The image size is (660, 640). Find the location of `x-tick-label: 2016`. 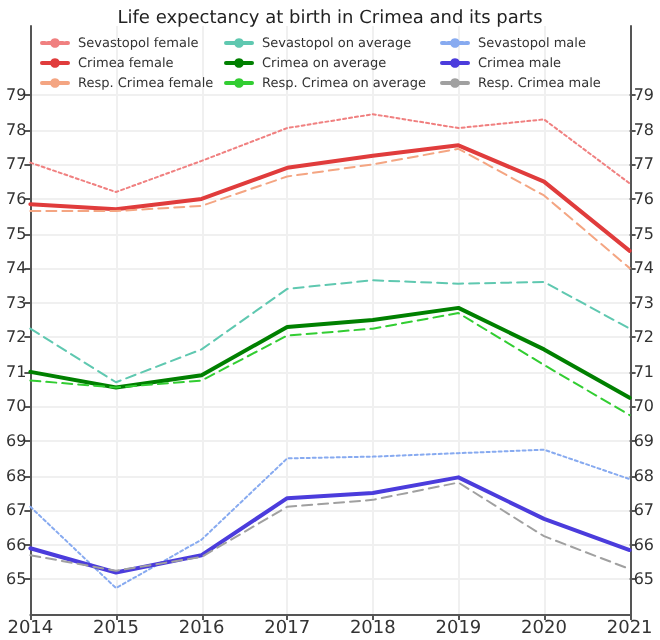

x-tick-label: 2016 is located at coordinates (202, 629).